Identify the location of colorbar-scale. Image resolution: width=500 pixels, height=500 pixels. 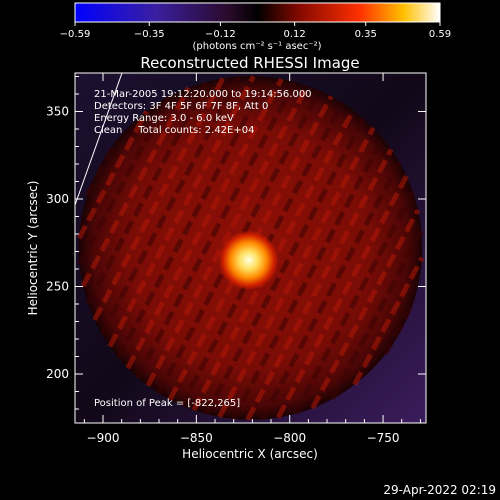
(257, 12).